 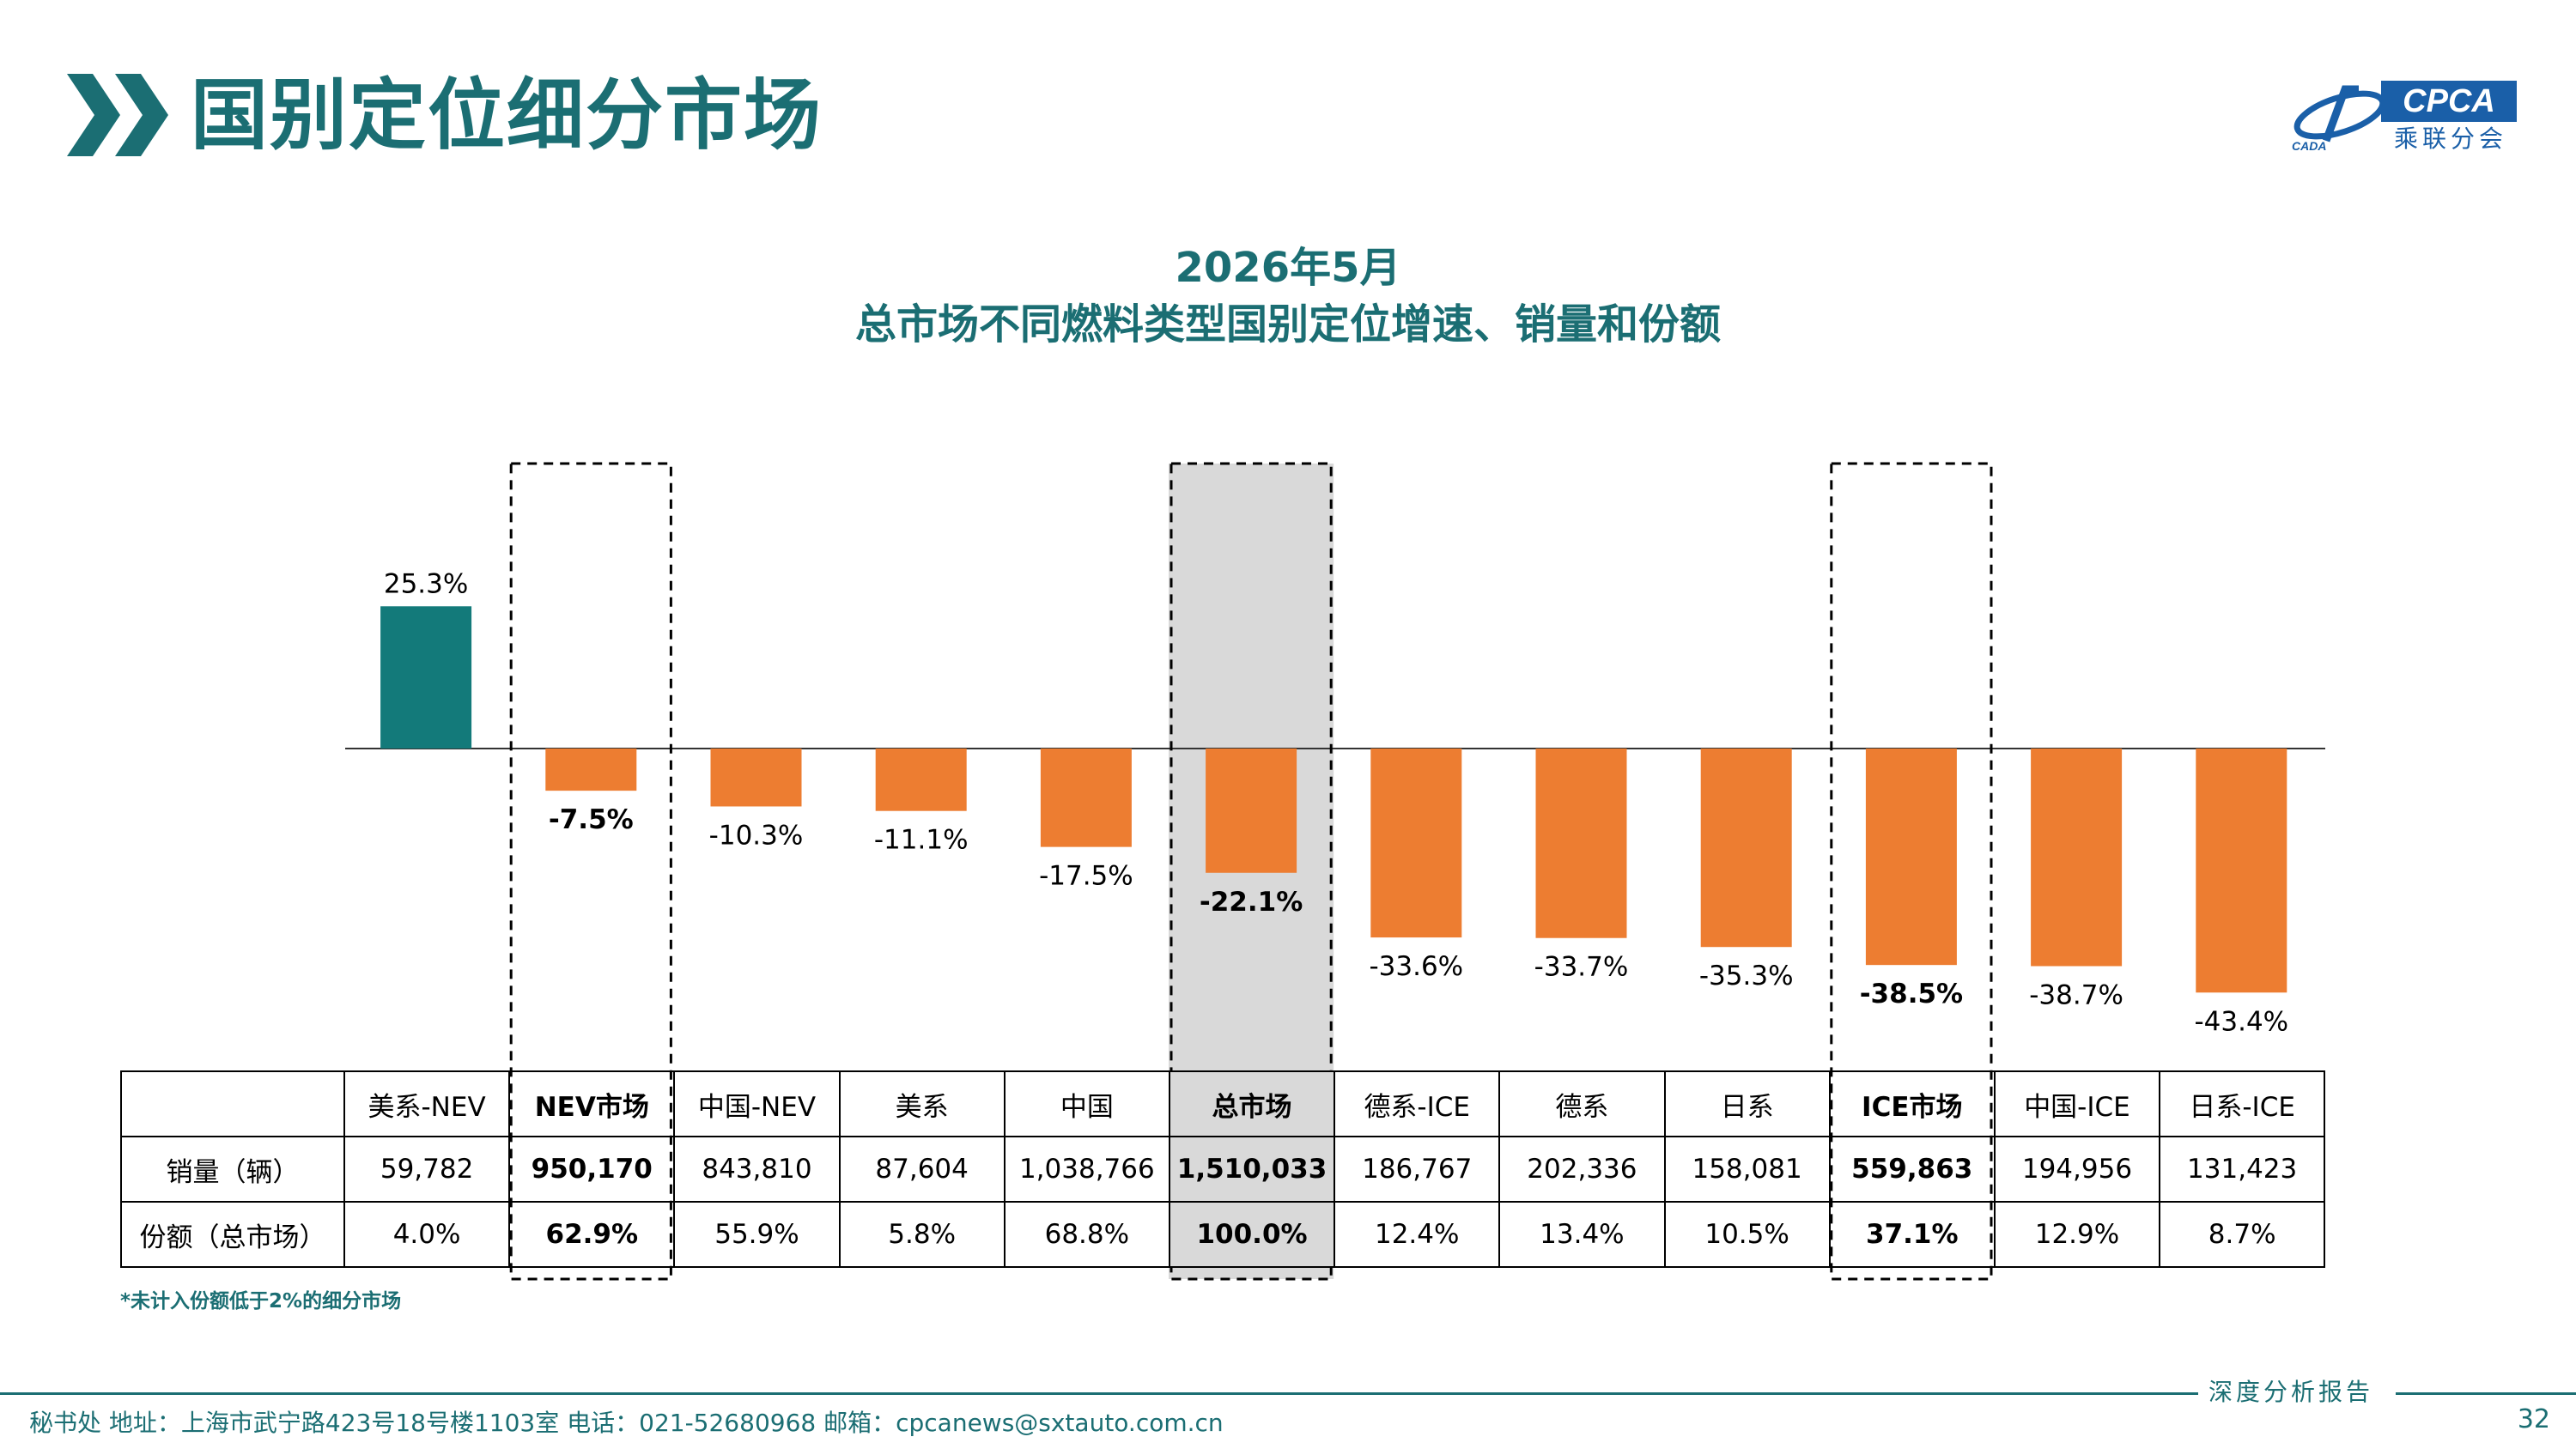 I want to click on footer-report-label: 深度分析报告, so click(x=2291, y=1392).